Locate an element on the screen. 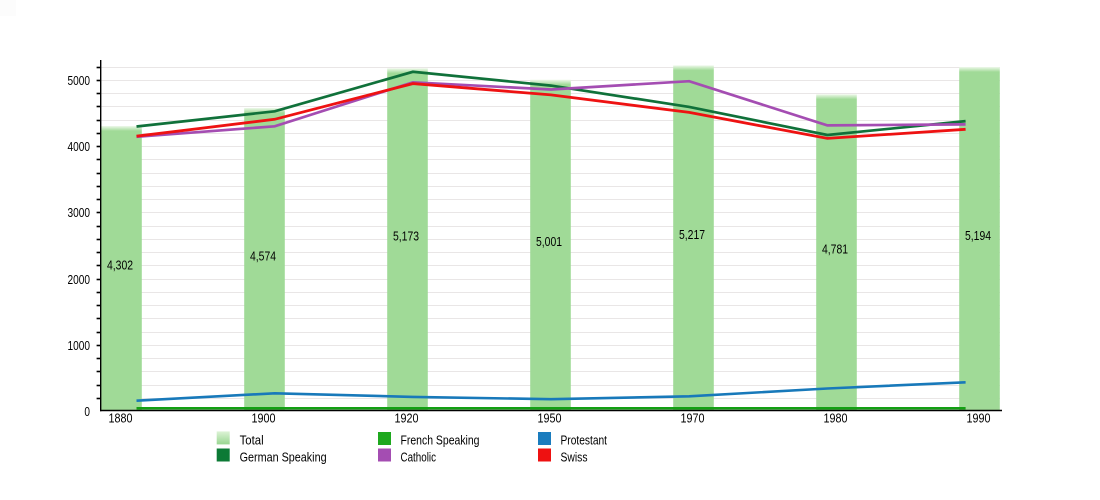 The width and height of the screenshot is (1100, 500). svg-text: 2000 is located at coordinates (79, 280).